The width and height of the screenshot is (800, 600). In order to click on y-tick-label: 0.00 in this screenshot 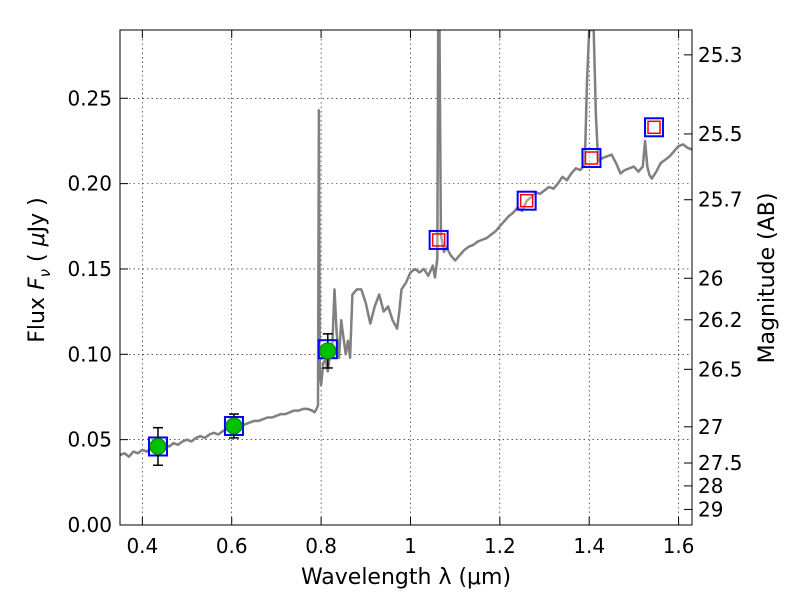, I will do `click(89, 525)`.